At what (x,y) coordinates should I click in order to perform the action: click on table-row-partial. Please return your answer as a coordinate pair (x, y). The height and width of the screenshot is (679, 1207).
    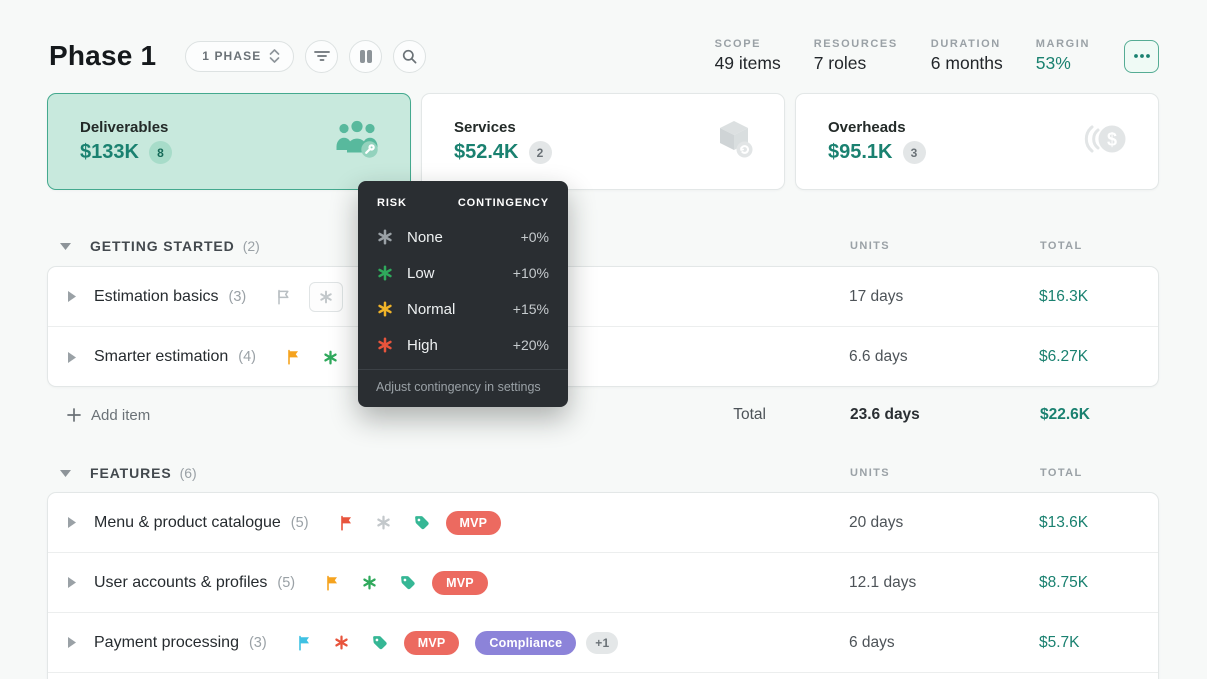
    Looking at the image, I should click on (603, 676).